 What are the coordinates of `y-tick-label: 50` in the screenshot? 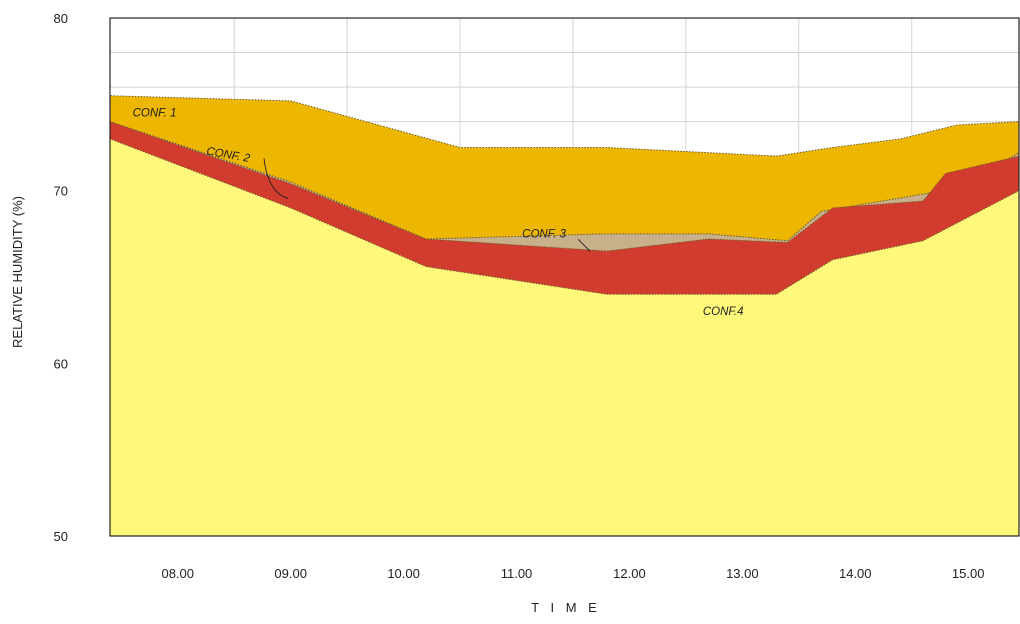 It's located at (61, 536).